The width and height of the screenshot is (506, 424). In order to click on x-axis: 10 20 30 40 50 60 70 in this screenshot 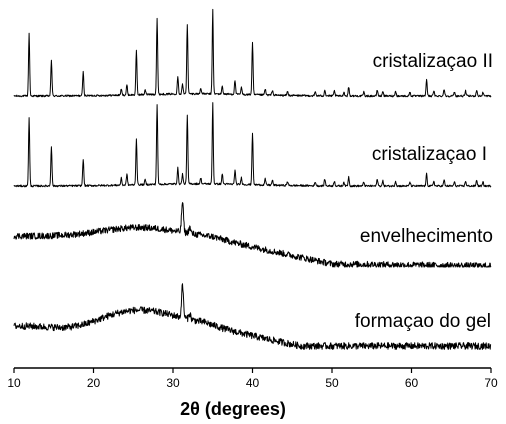, I will do `click(252, 378)`.